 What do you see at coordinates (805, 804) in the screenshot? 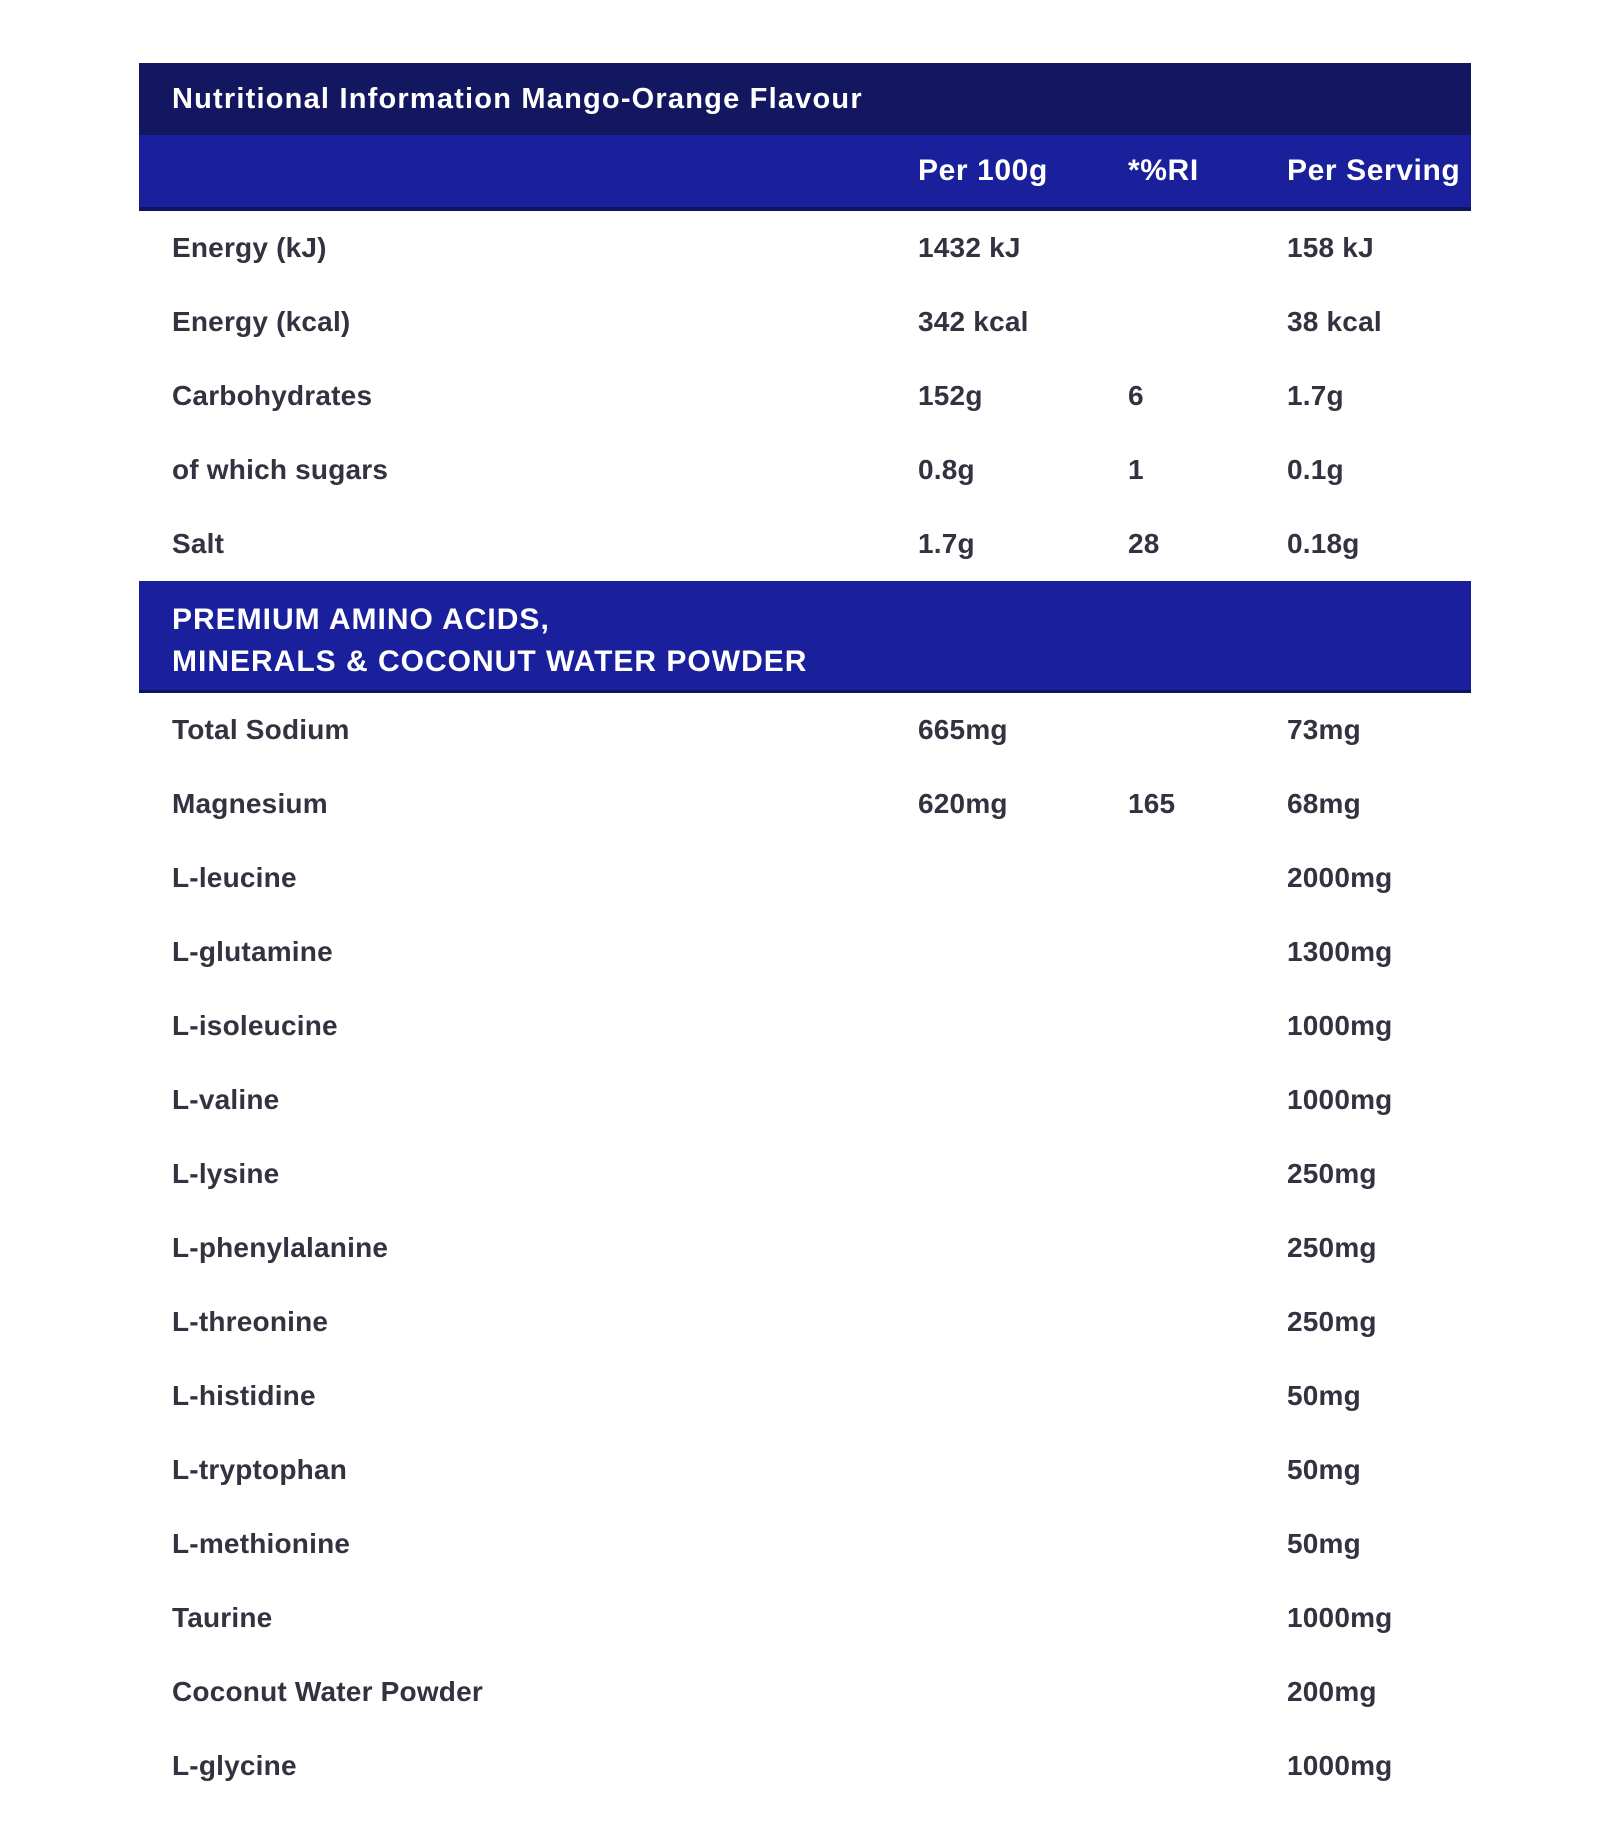
I see `table-row: Magnesium 620mg 165 68mg` at bounding box center [805, 804].